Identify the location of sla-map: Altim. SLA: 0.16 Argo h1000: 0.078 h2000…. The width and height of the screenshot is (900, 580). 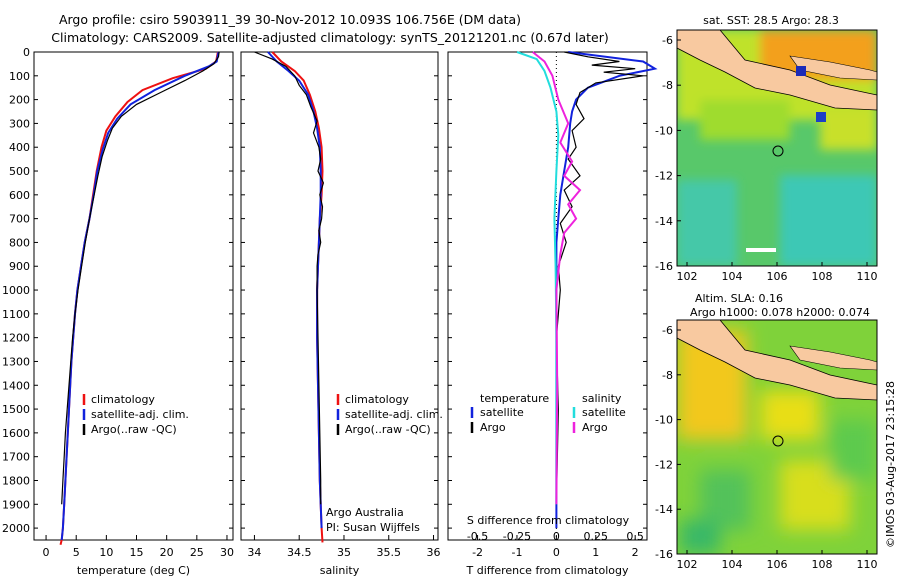
(766, 431).